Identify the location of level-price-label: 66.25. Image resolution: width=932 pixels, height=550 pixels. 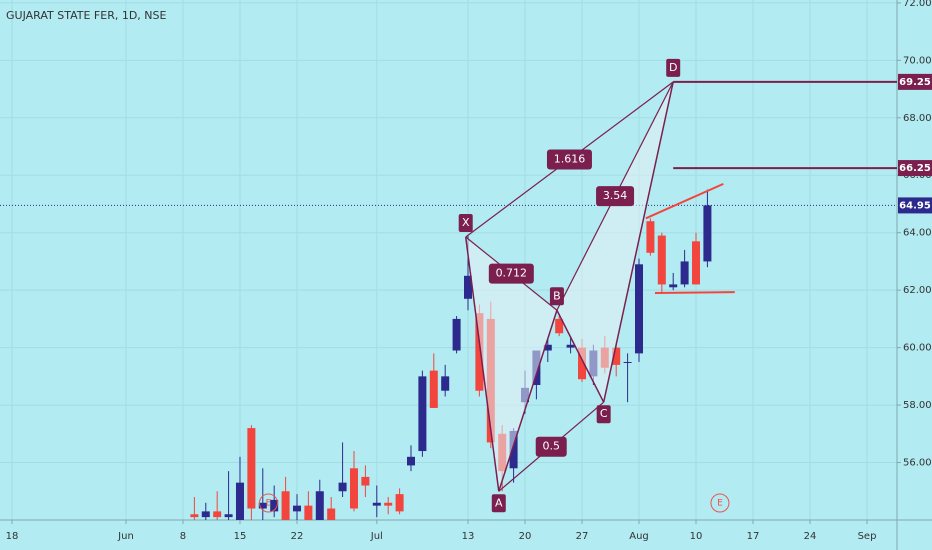
(915, 168).